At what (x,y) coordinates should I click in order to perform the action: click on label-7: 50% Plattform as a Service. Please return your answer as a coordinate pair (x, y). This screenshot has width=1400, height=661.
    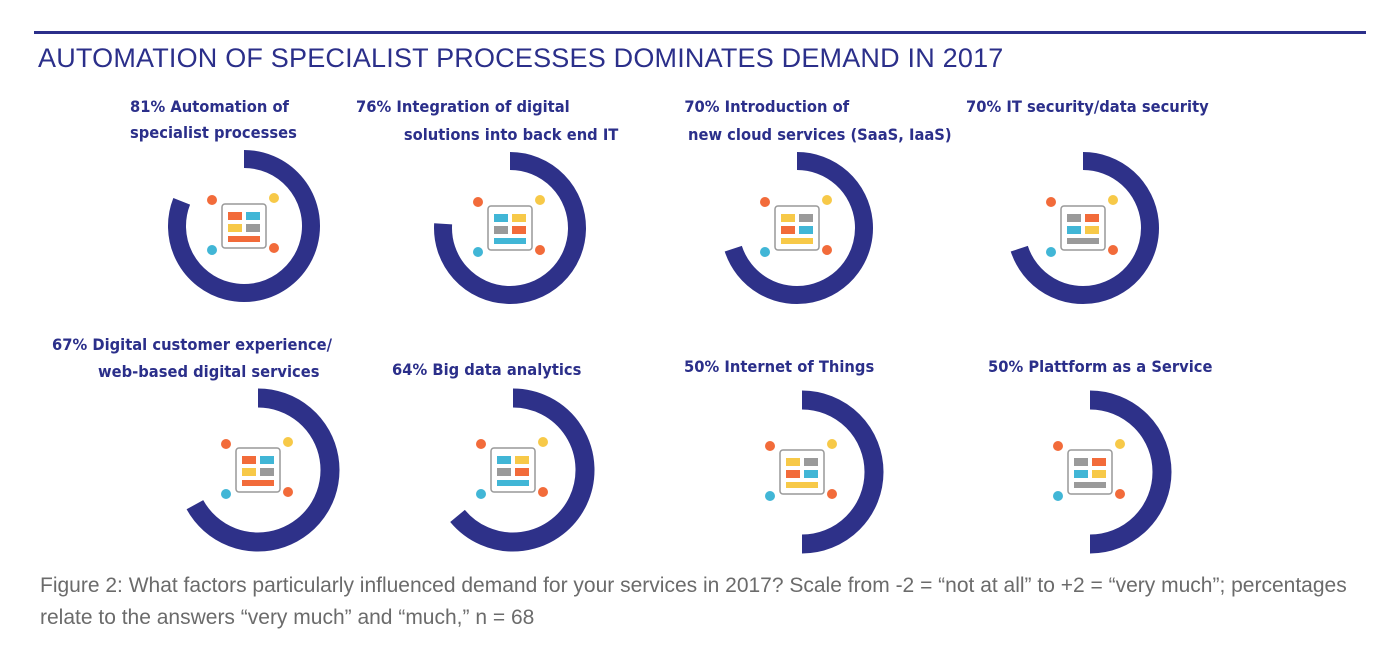
    Looking at the image, I should click on (1100, 367).